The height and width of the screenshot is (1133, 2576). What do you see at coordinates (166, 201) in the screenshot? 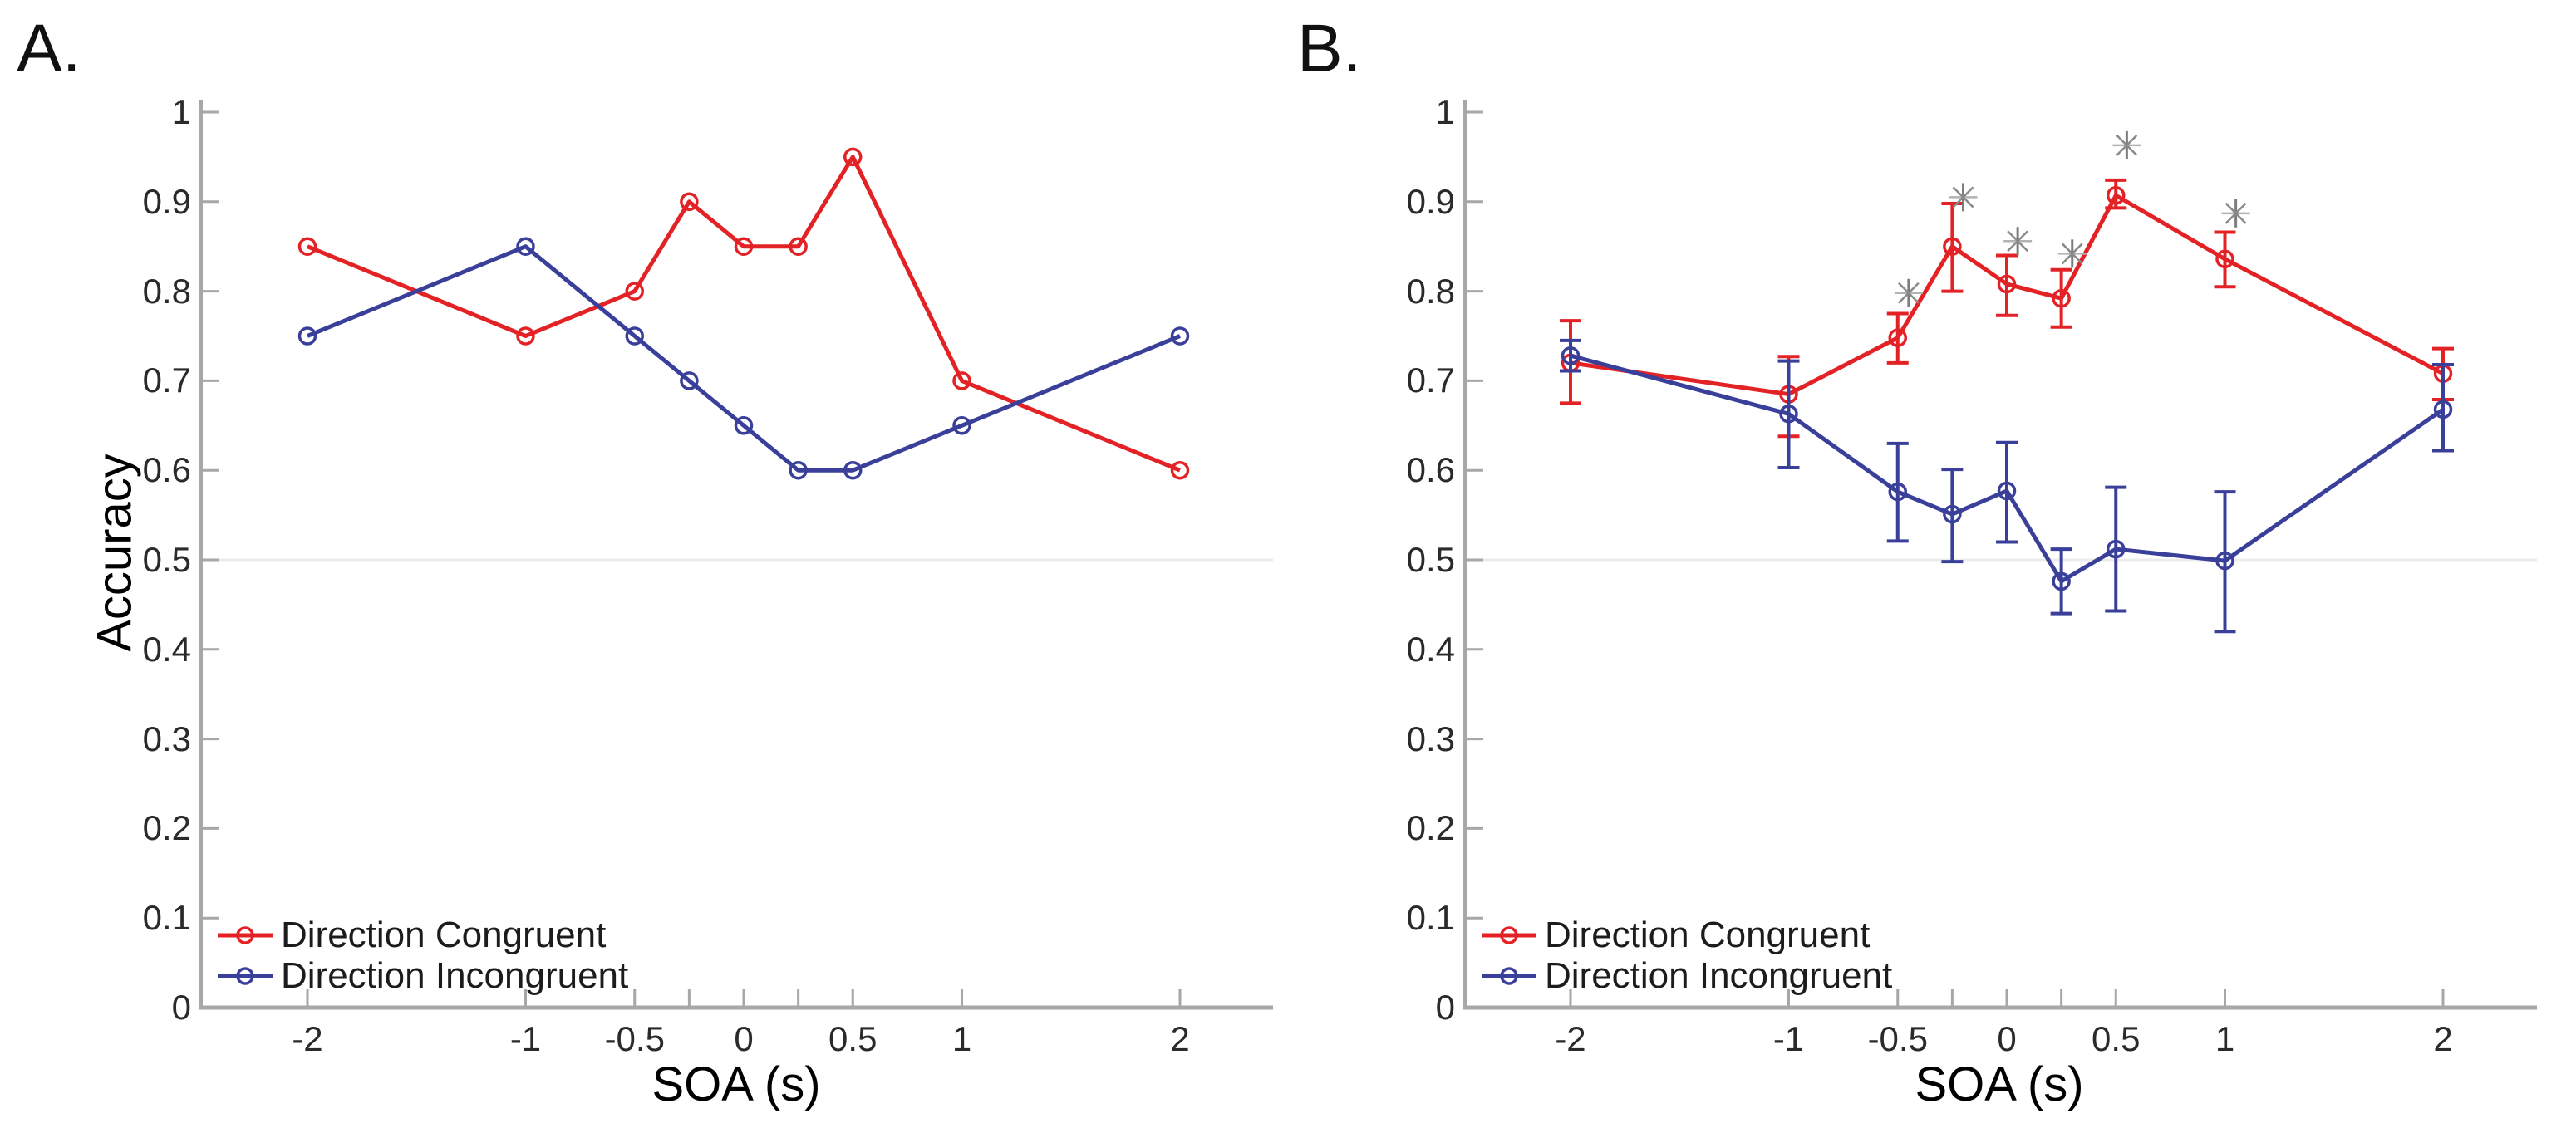
I see `panel-a-y-tick-label: 0.9` at bounding box center [166, 201].